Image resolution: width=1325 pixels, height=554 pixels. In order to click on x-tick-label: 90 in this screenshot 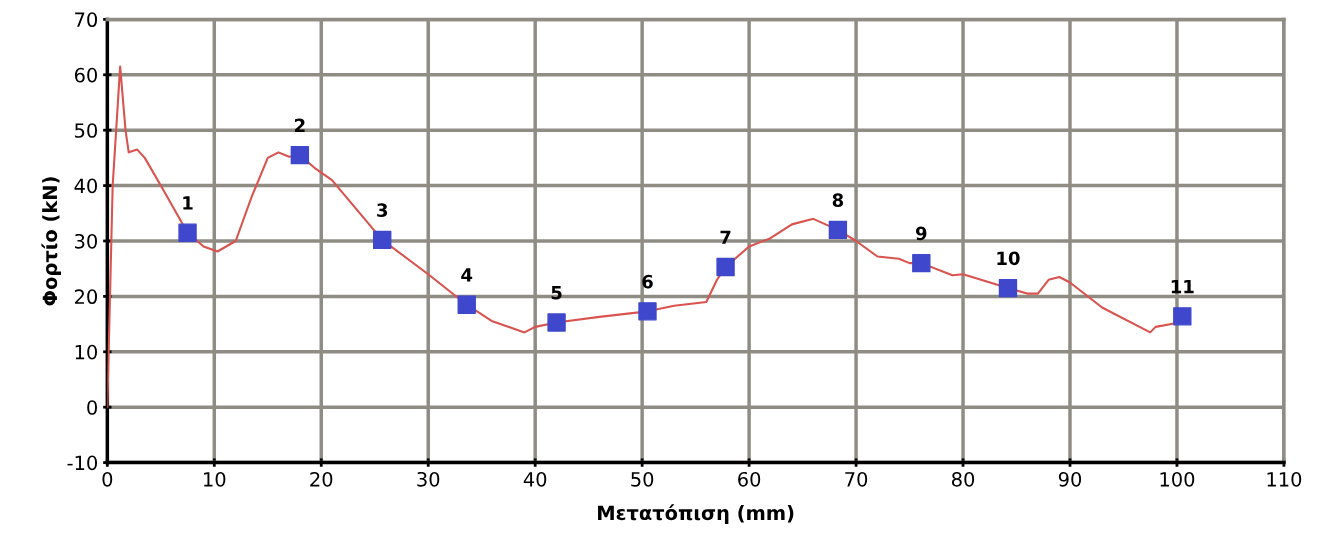, I will do `click(1070, 479)`.